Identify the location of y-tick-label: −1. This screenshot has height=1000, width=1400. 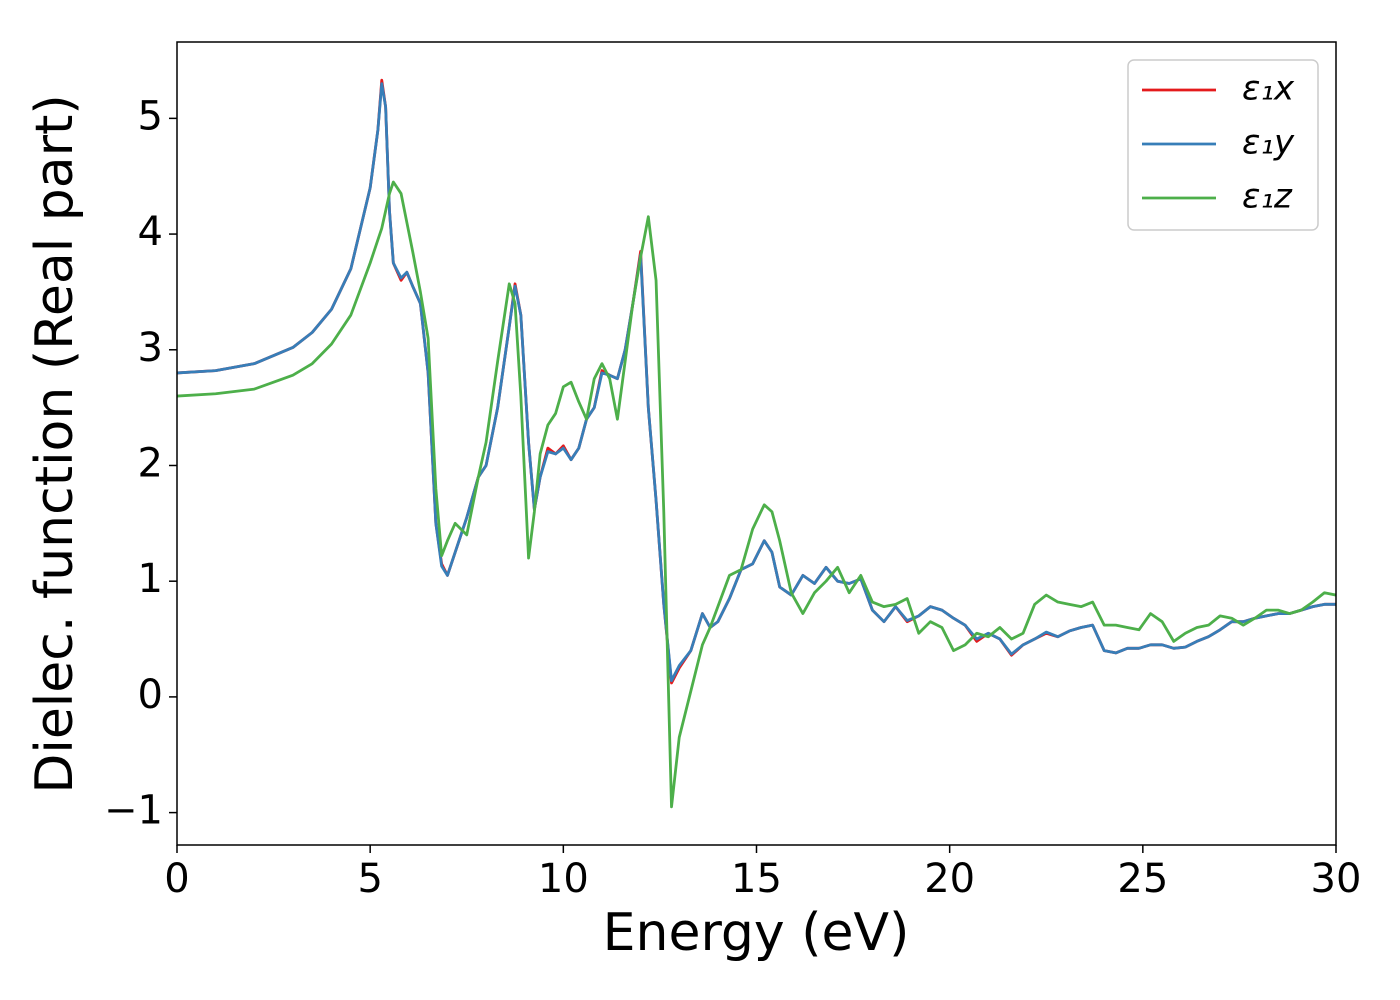
(133, 811).